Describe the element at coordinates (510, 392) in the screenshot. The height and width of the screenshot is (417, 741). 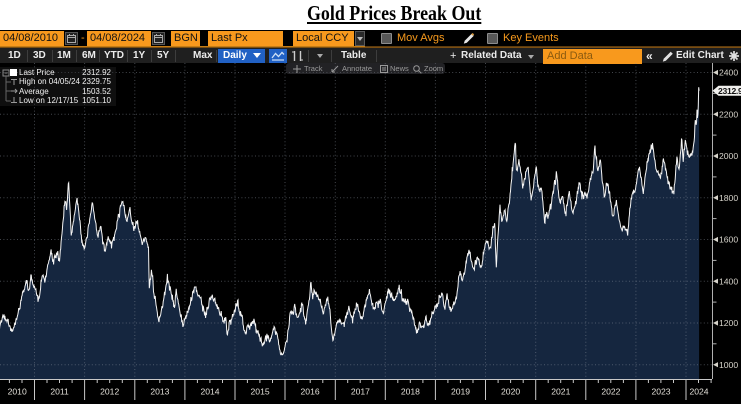
I see `svg-text: 2020` at that location.